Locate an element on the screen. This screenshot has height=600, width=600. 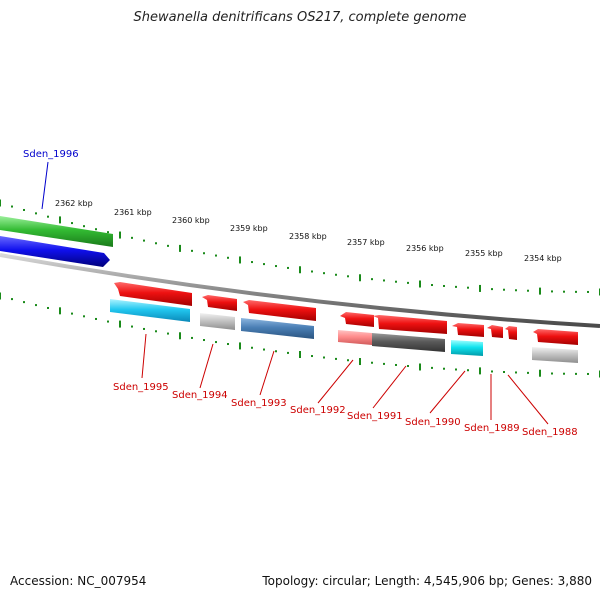
leader-lines-reverse is located at coordinates (345, 379).